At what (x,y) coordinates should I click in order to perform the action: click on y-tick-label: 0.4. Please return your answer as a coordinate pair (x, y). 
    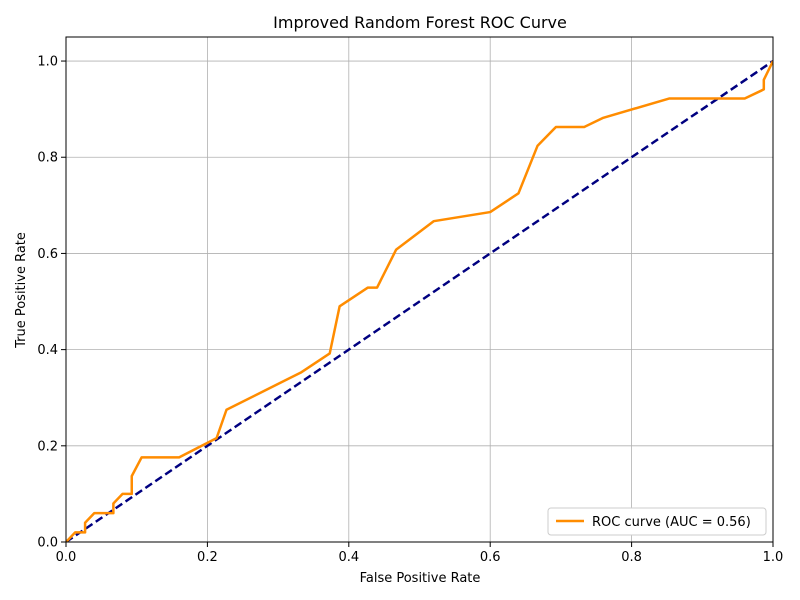
    Looking at the image, I should click on (47, 350).